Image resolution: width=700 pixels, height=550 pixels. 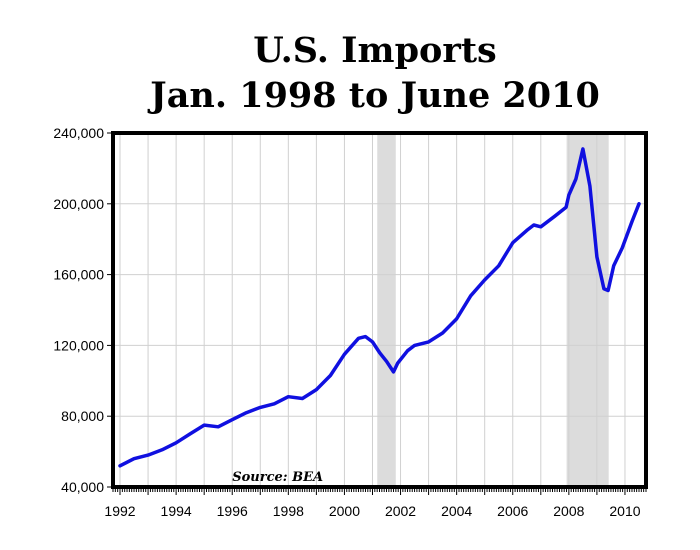 What do you see at coordinates (375, 95) in the screenshot?
I see `chart-title-line-2: Jan. 1998 to June 2010` at bounding box center [375, 95].